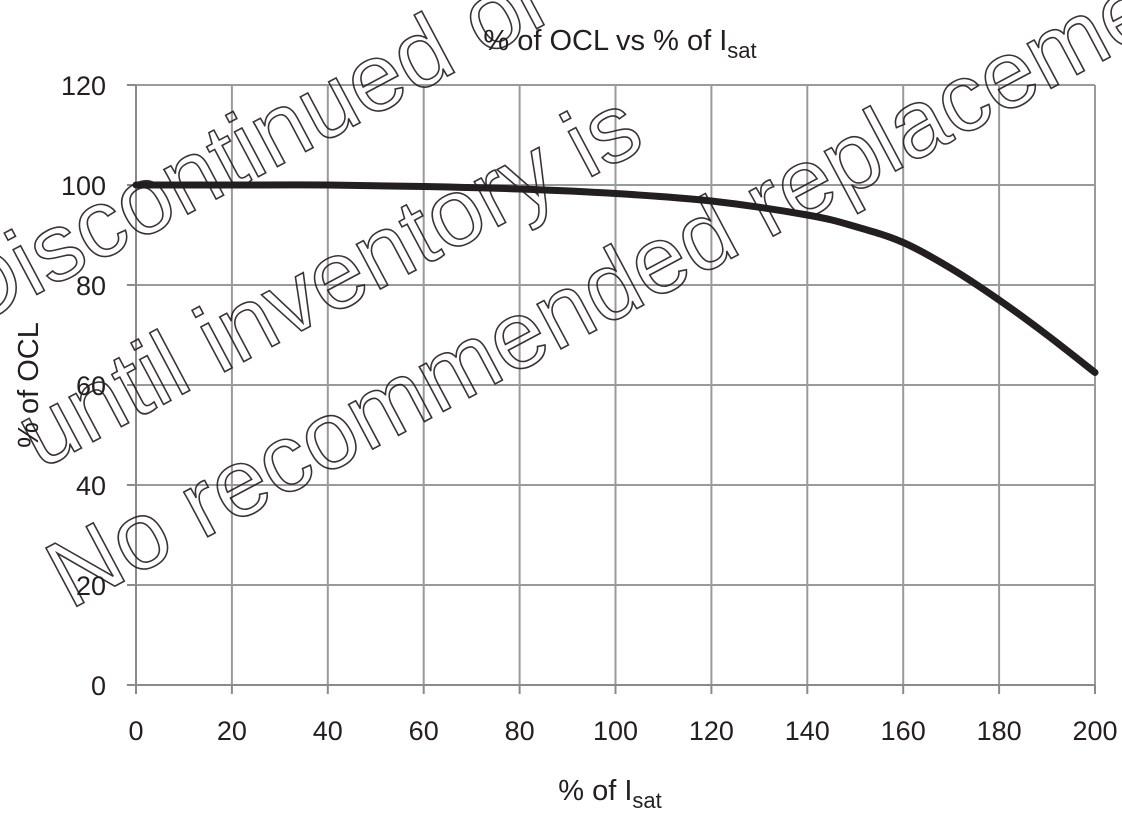 The image size is (1122, 816). Describe the element at coordinates (135, 731) in the screenshot. I see `x-tick-label-0: 0` at that location.